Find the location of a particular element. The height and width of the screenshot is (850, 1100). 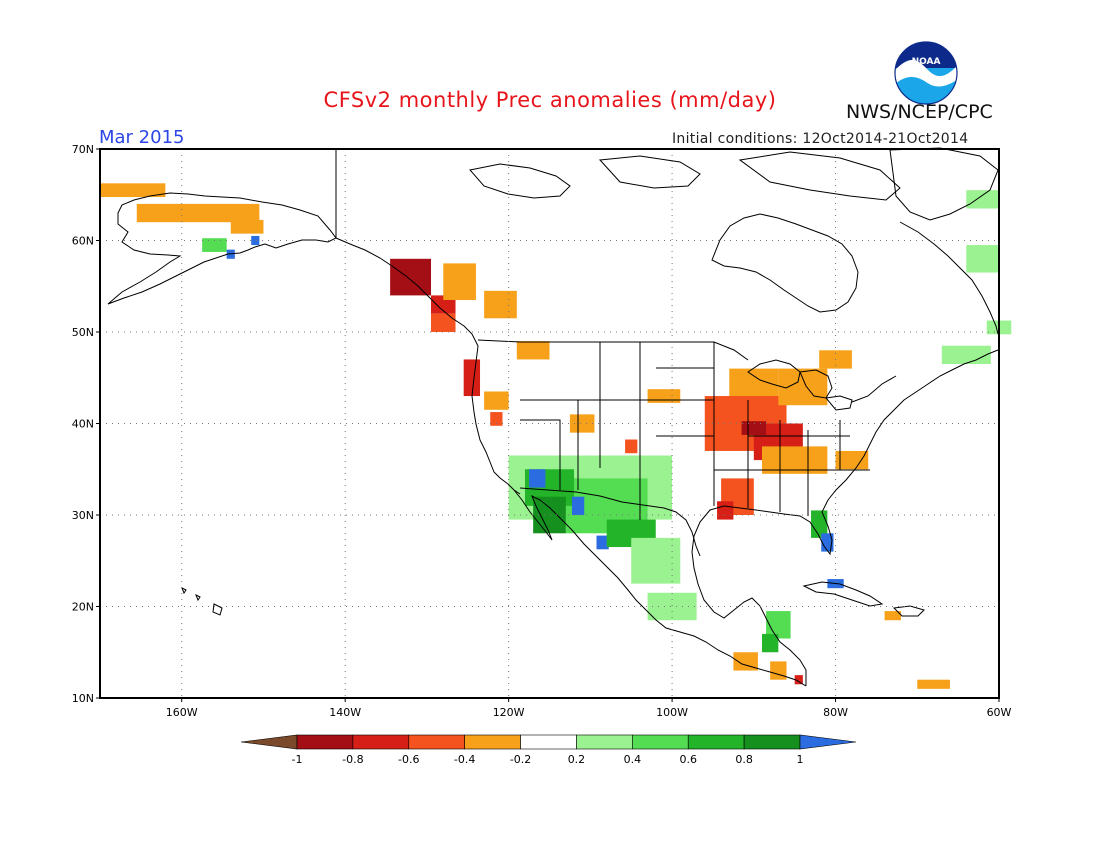

lon-label: 100W is located at coordinates (672, 712).